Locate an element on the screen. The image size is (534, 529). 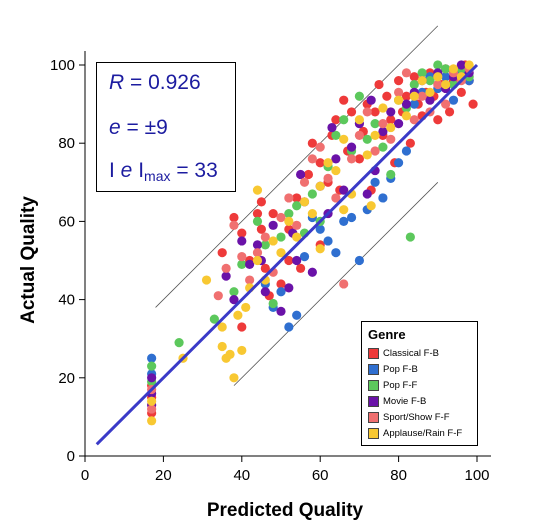
stats-box: R = 0.926 e = ±9 I e Imax = 33 is located at coordinates (166, 127).